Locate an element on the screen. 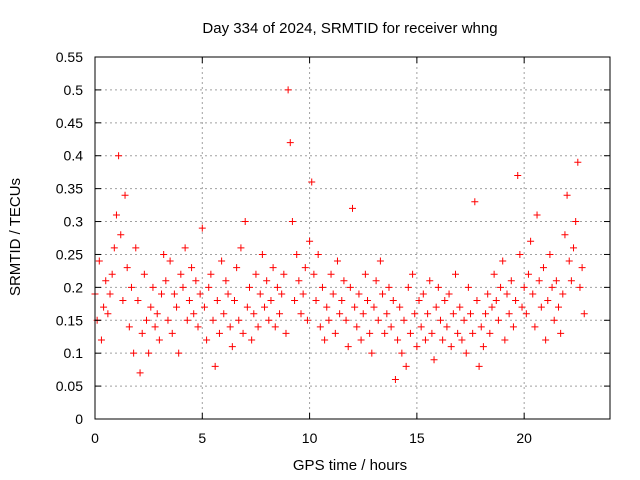 The image size is (640, 480). y-tick-label: 0.4 is located at coordinates (74, 156).